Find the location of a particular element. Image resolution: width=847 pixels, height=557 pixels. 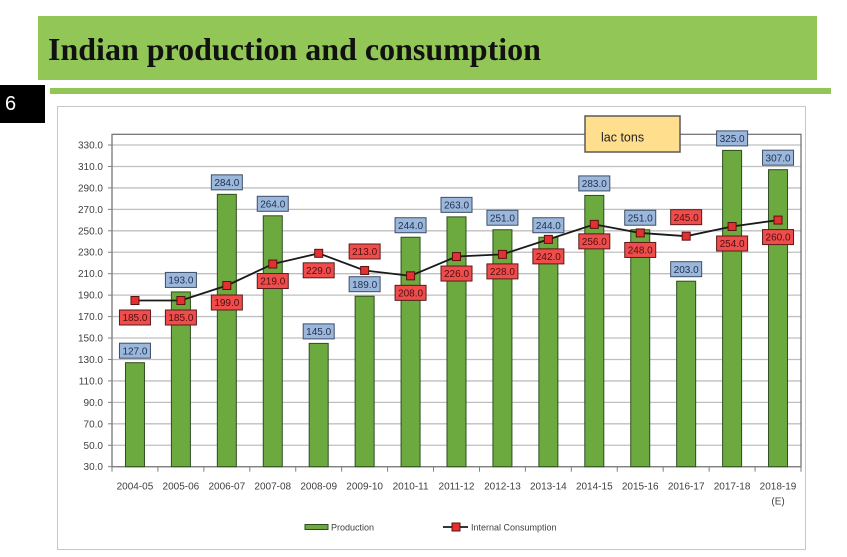

production-label-text: 189.0 is located at coordinates (364, 285).